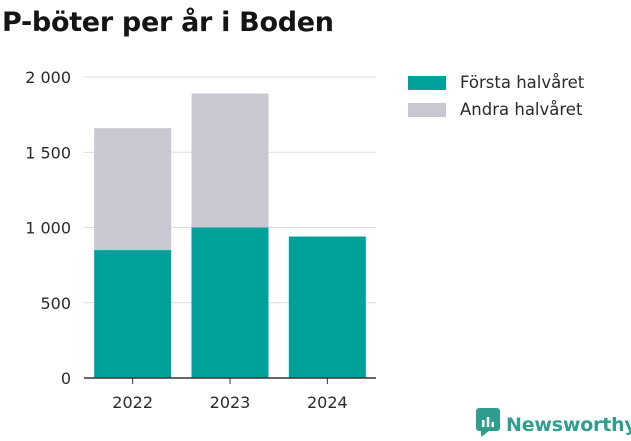  I want to click on x-tick-label: 2024, so click(327, 402).